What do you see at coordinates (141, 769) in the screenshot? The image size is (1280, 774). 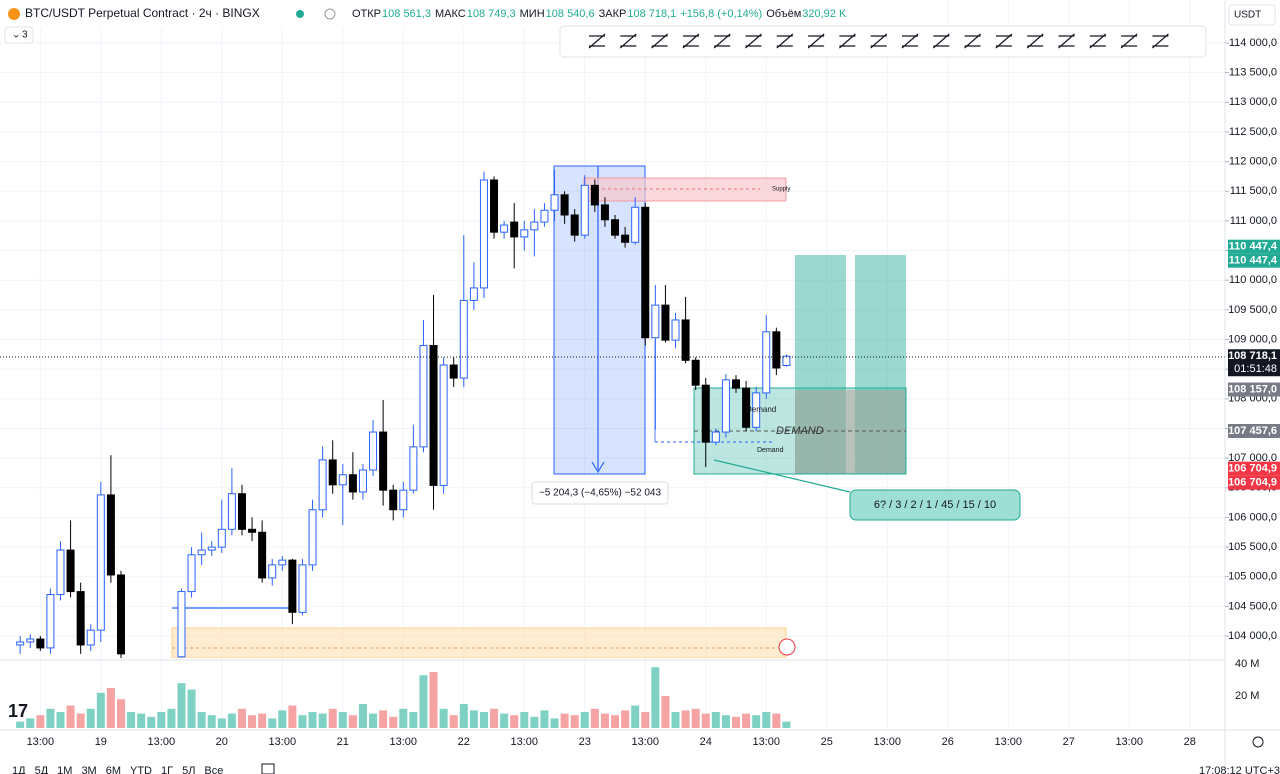 I see `period-button: YTD` at bounding box center [141, 769].